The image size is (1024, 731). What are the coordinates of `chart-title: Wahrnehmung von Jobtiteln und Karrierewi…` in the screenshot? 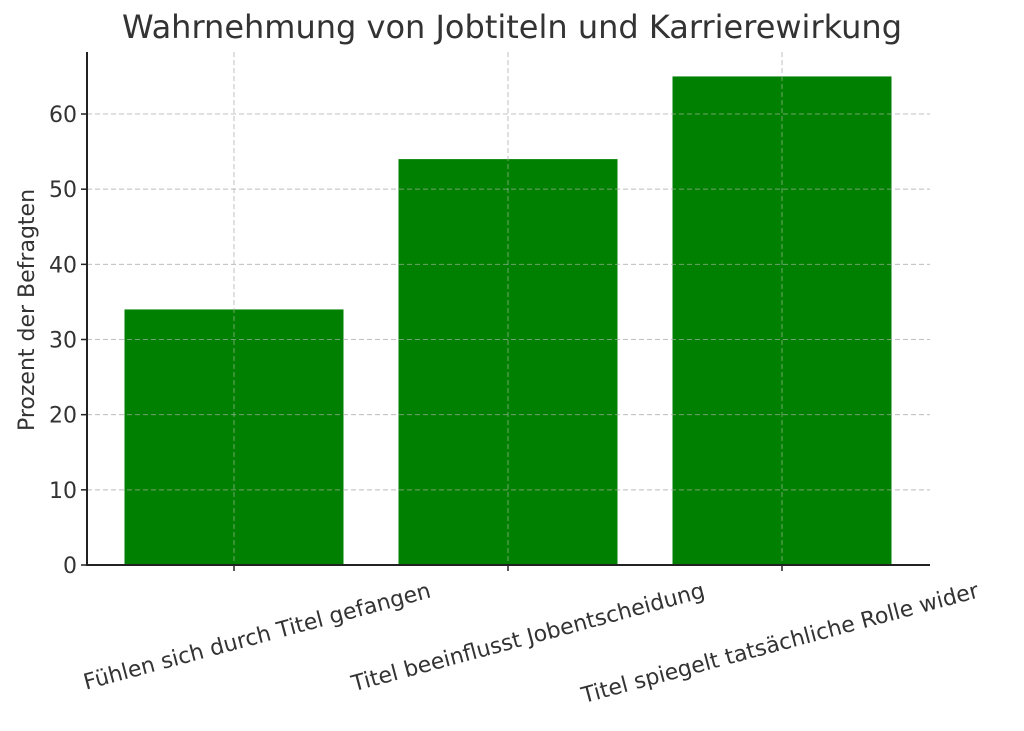 It's located at (512, 27).